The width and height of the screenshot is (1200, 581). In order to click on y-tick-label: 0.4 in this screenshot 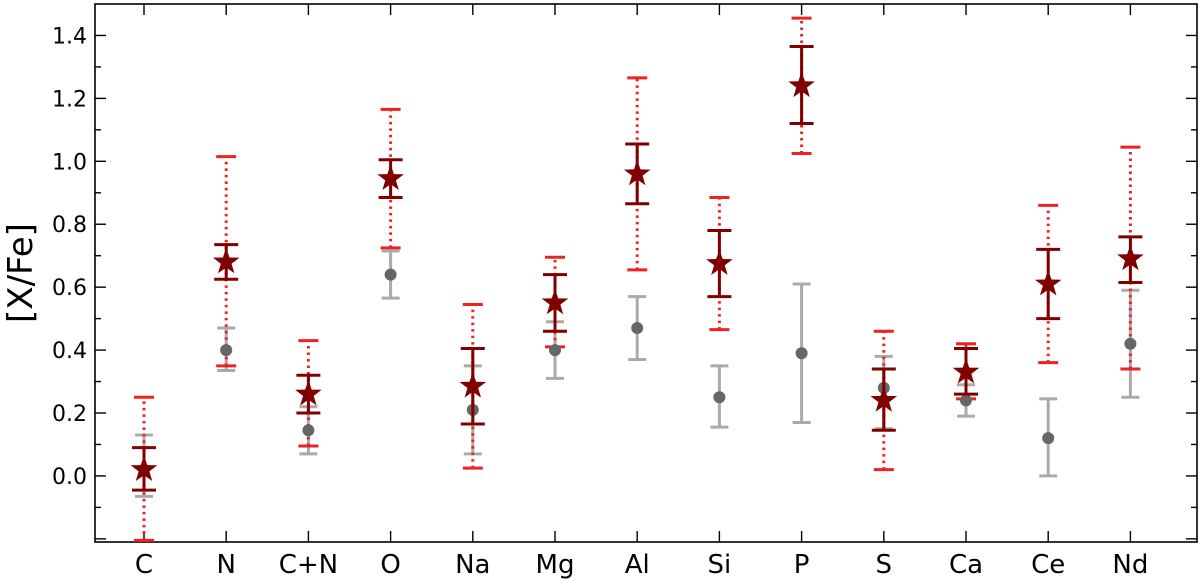, I will do `click(69, 351)`.